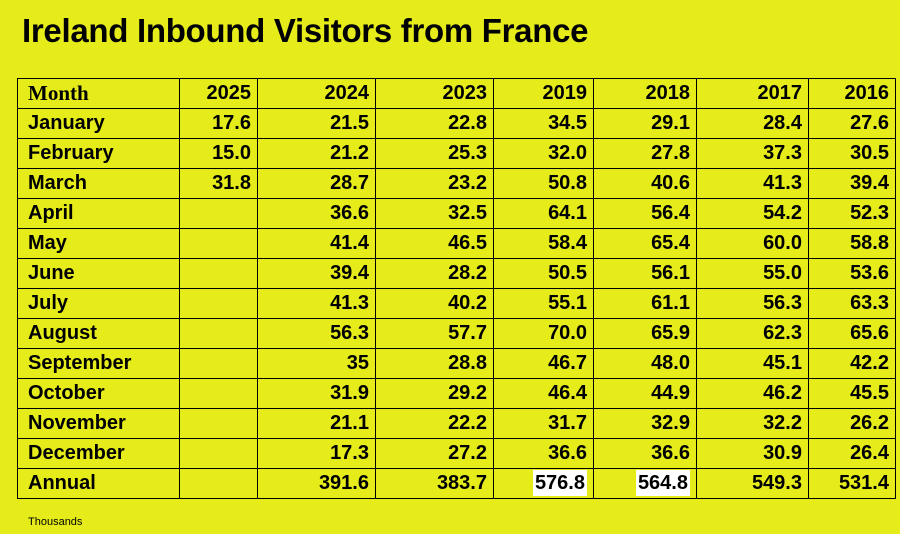  I want to click on row-label: July, so click(98, 303).